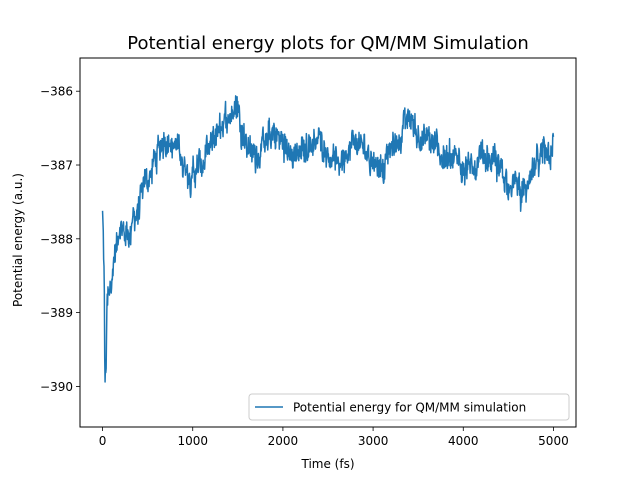 The height and width of the screenshot is (480, 640). Describe the element at coordinates (56, 239) in the screenshot. I see `y-tick-label: −388` at that location.